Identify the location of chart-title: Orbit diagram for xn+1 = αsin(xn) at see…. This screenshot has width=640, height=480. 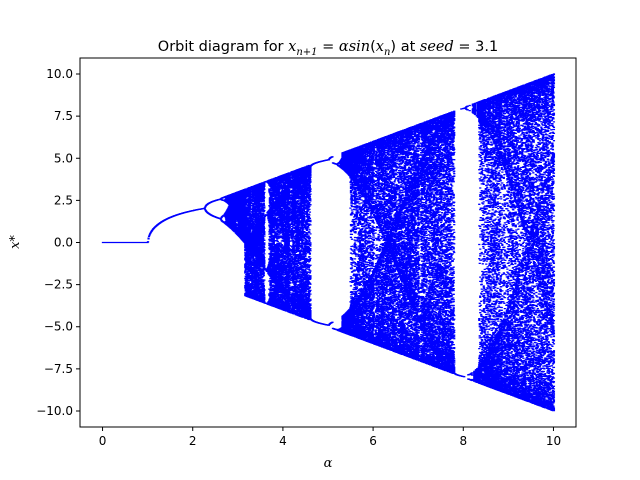
(328, 48).